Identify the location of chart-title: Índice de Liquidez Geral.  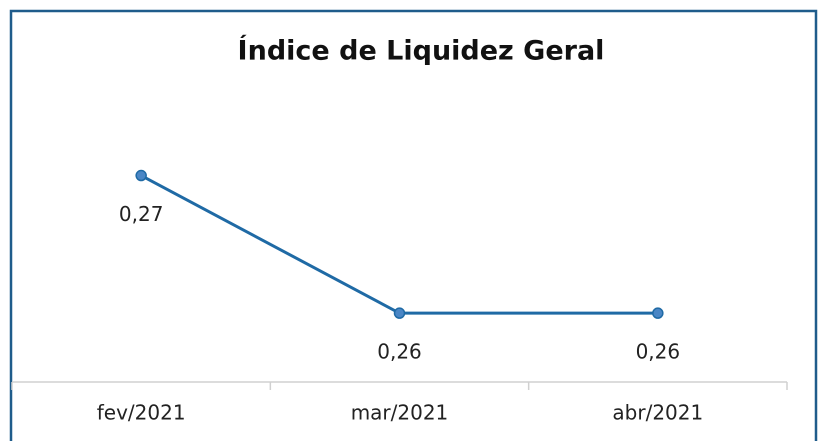
(421, 51).